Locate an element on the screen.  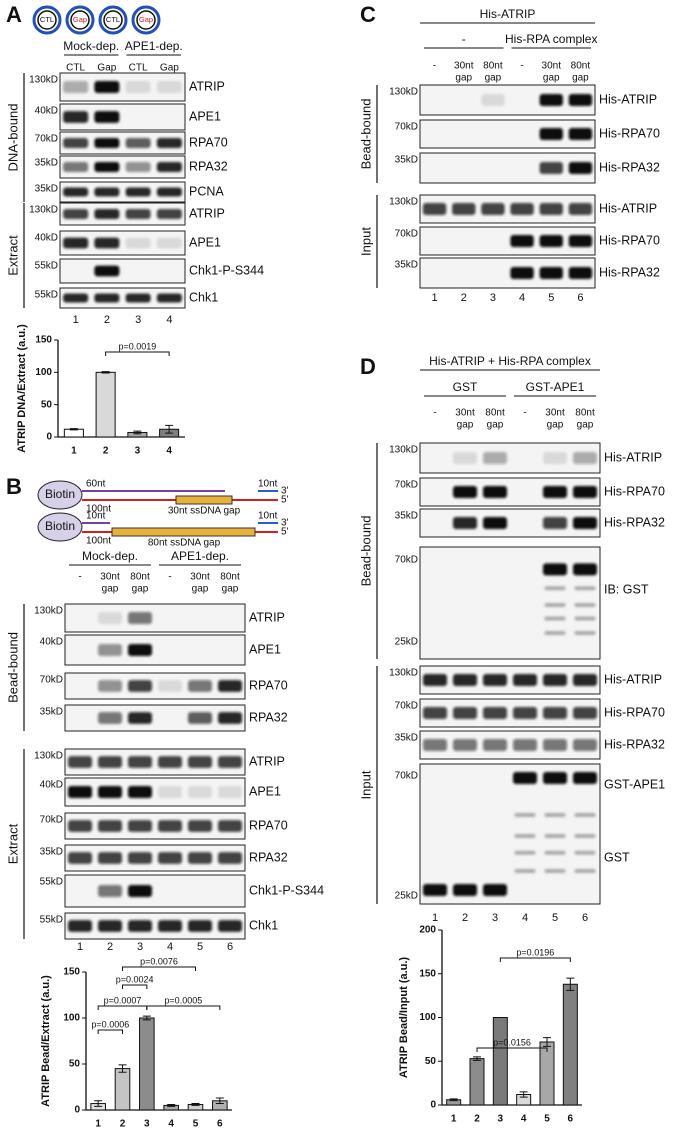
gap-box is located at coordinates (204, 500).